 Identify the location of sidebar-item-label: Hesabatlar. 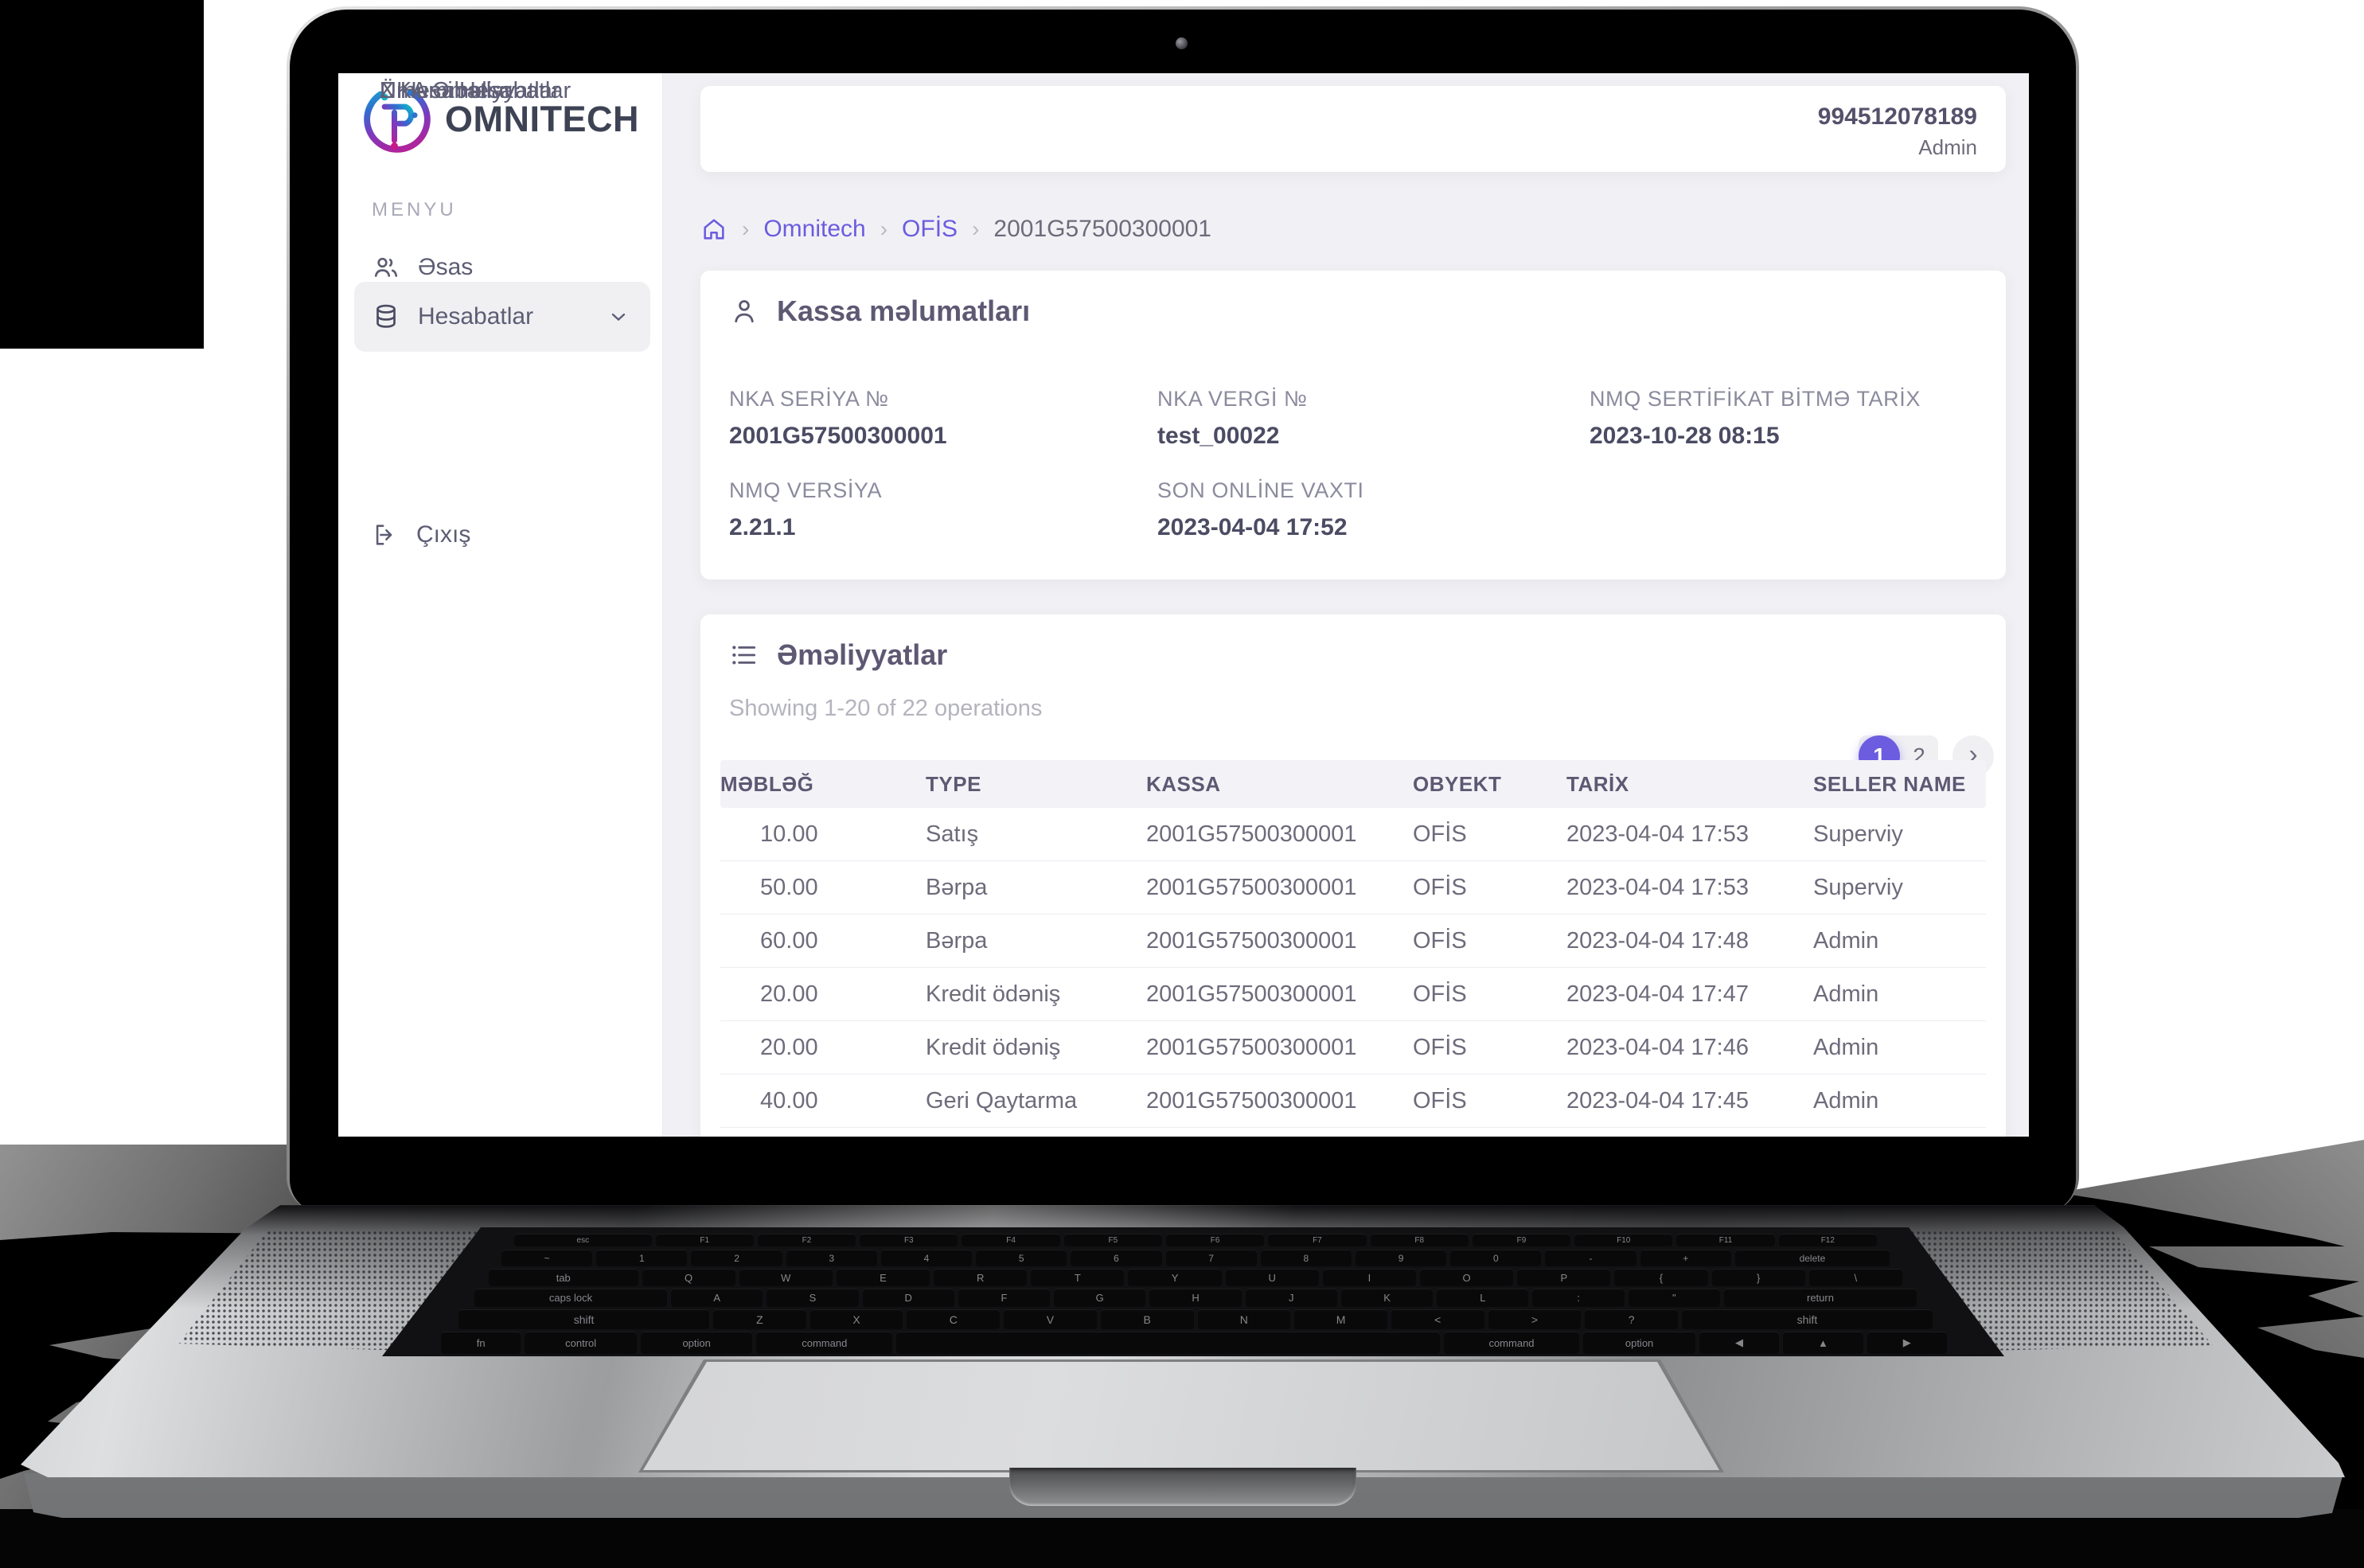
(476, 316).